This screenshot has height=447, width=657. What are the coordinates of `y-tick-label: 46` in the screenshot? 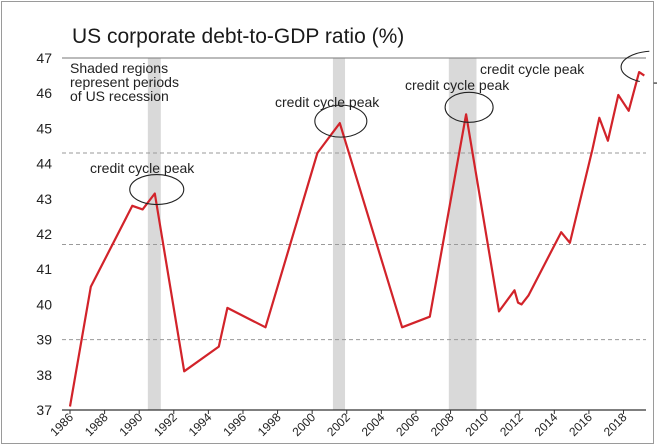 It's located at (44, 93).